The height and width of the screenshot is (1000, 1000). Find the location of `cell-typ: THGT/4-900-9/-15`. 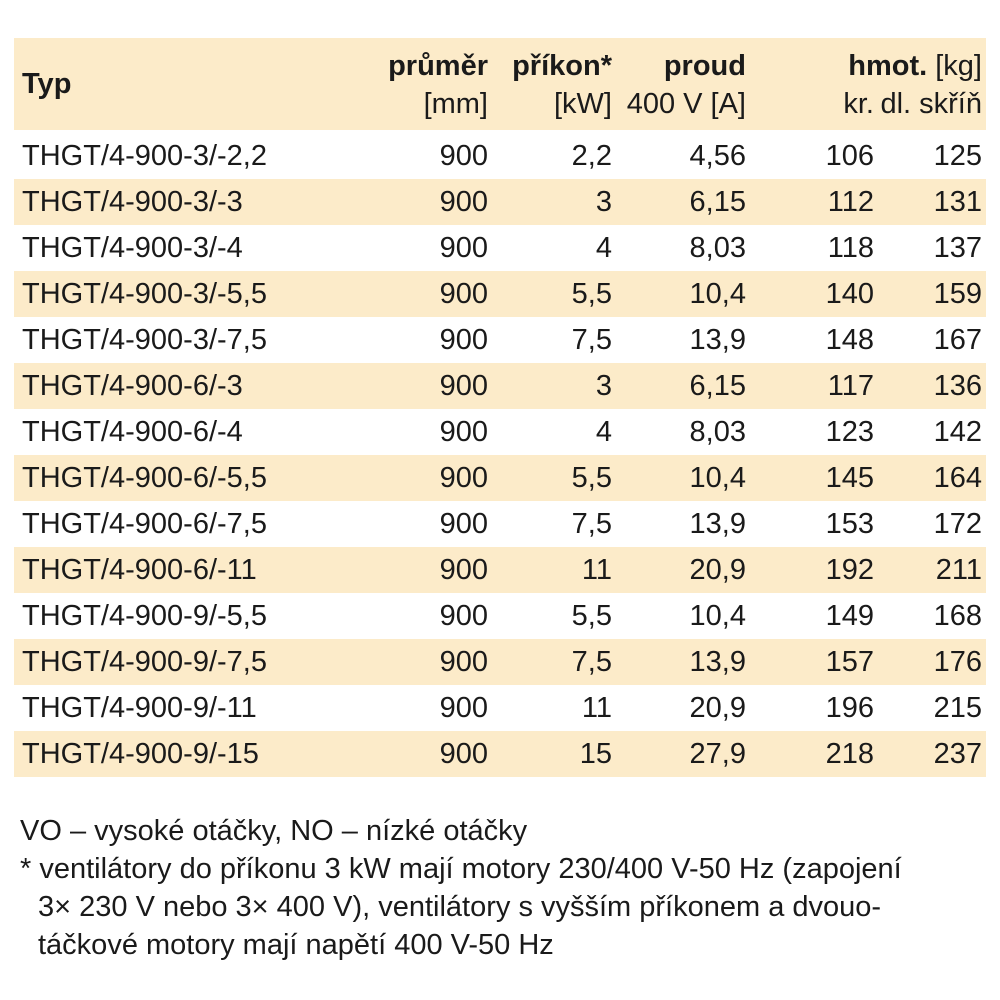

cell-typ: THGT/4-900-9/-15 is located at coordinates (140, 754).